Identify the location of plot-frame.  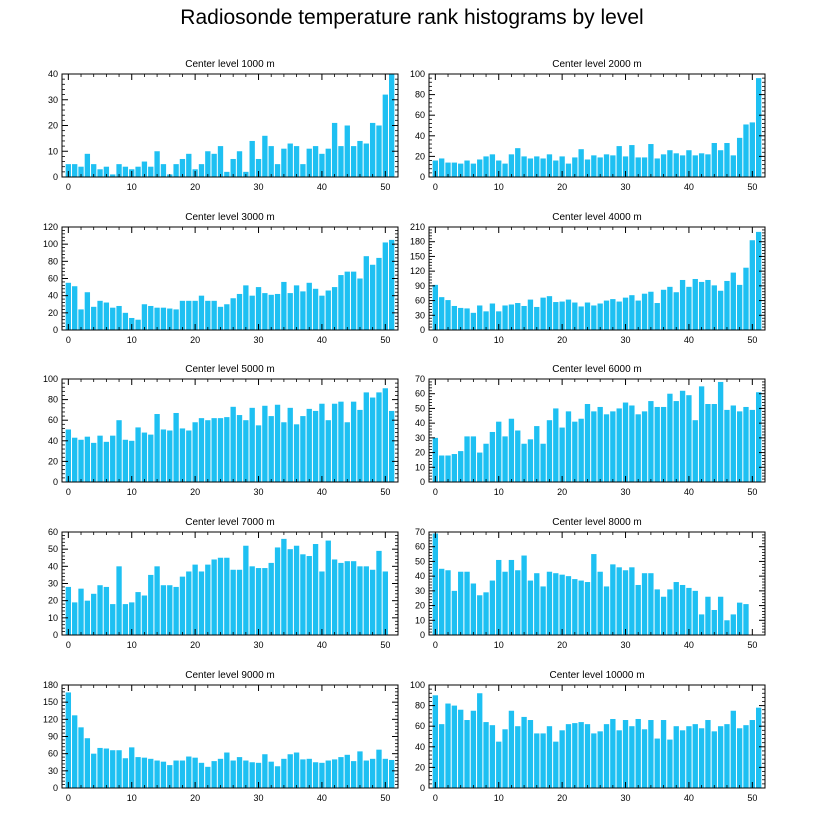
(230, 430).